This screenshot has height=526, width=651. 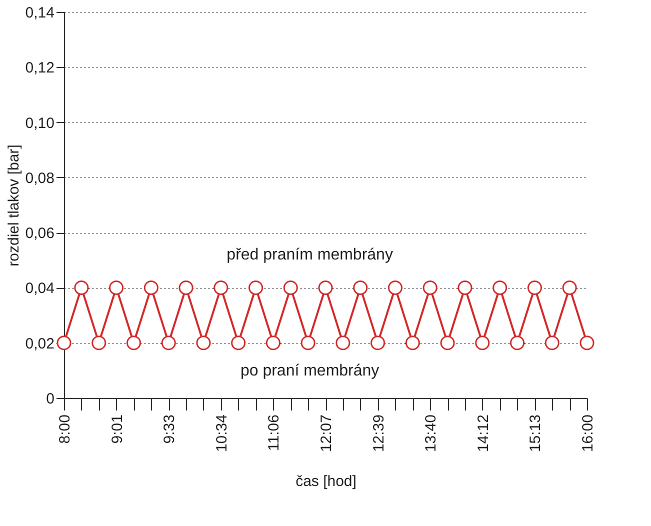 What do you see at coordinates (65, 429) in the screenshot?
I see `x-tick-label: 8:00` at bounding box center [65, 429].